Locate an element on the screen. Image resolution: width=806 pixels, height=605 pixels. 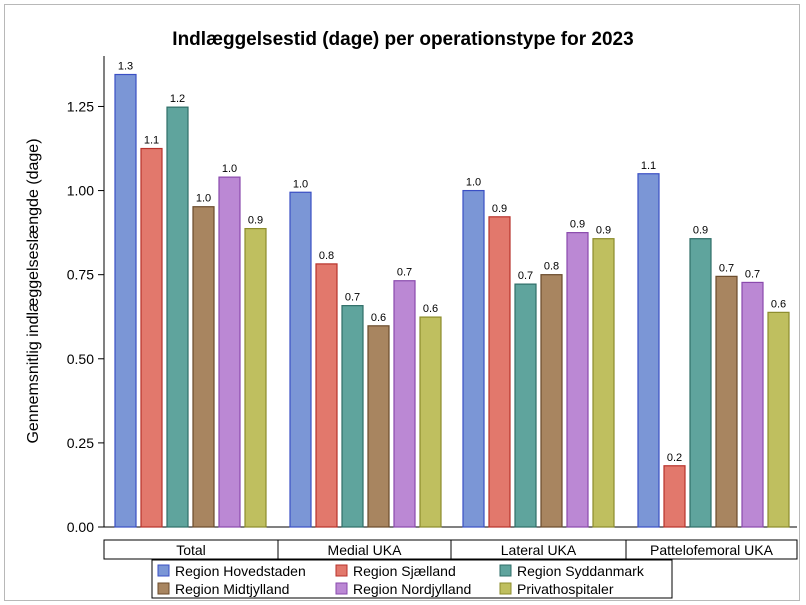
y-tick-label: 1.00 is located at coordinates (80, 191).